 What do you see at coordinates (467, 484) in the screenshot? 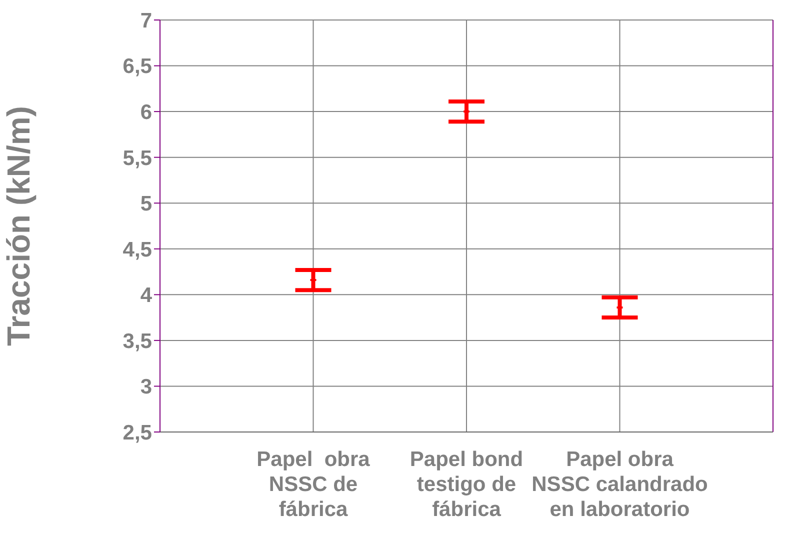
I see `x-tick-label: Papel bond testigo de fábrica` at bounding box center [467, 484].